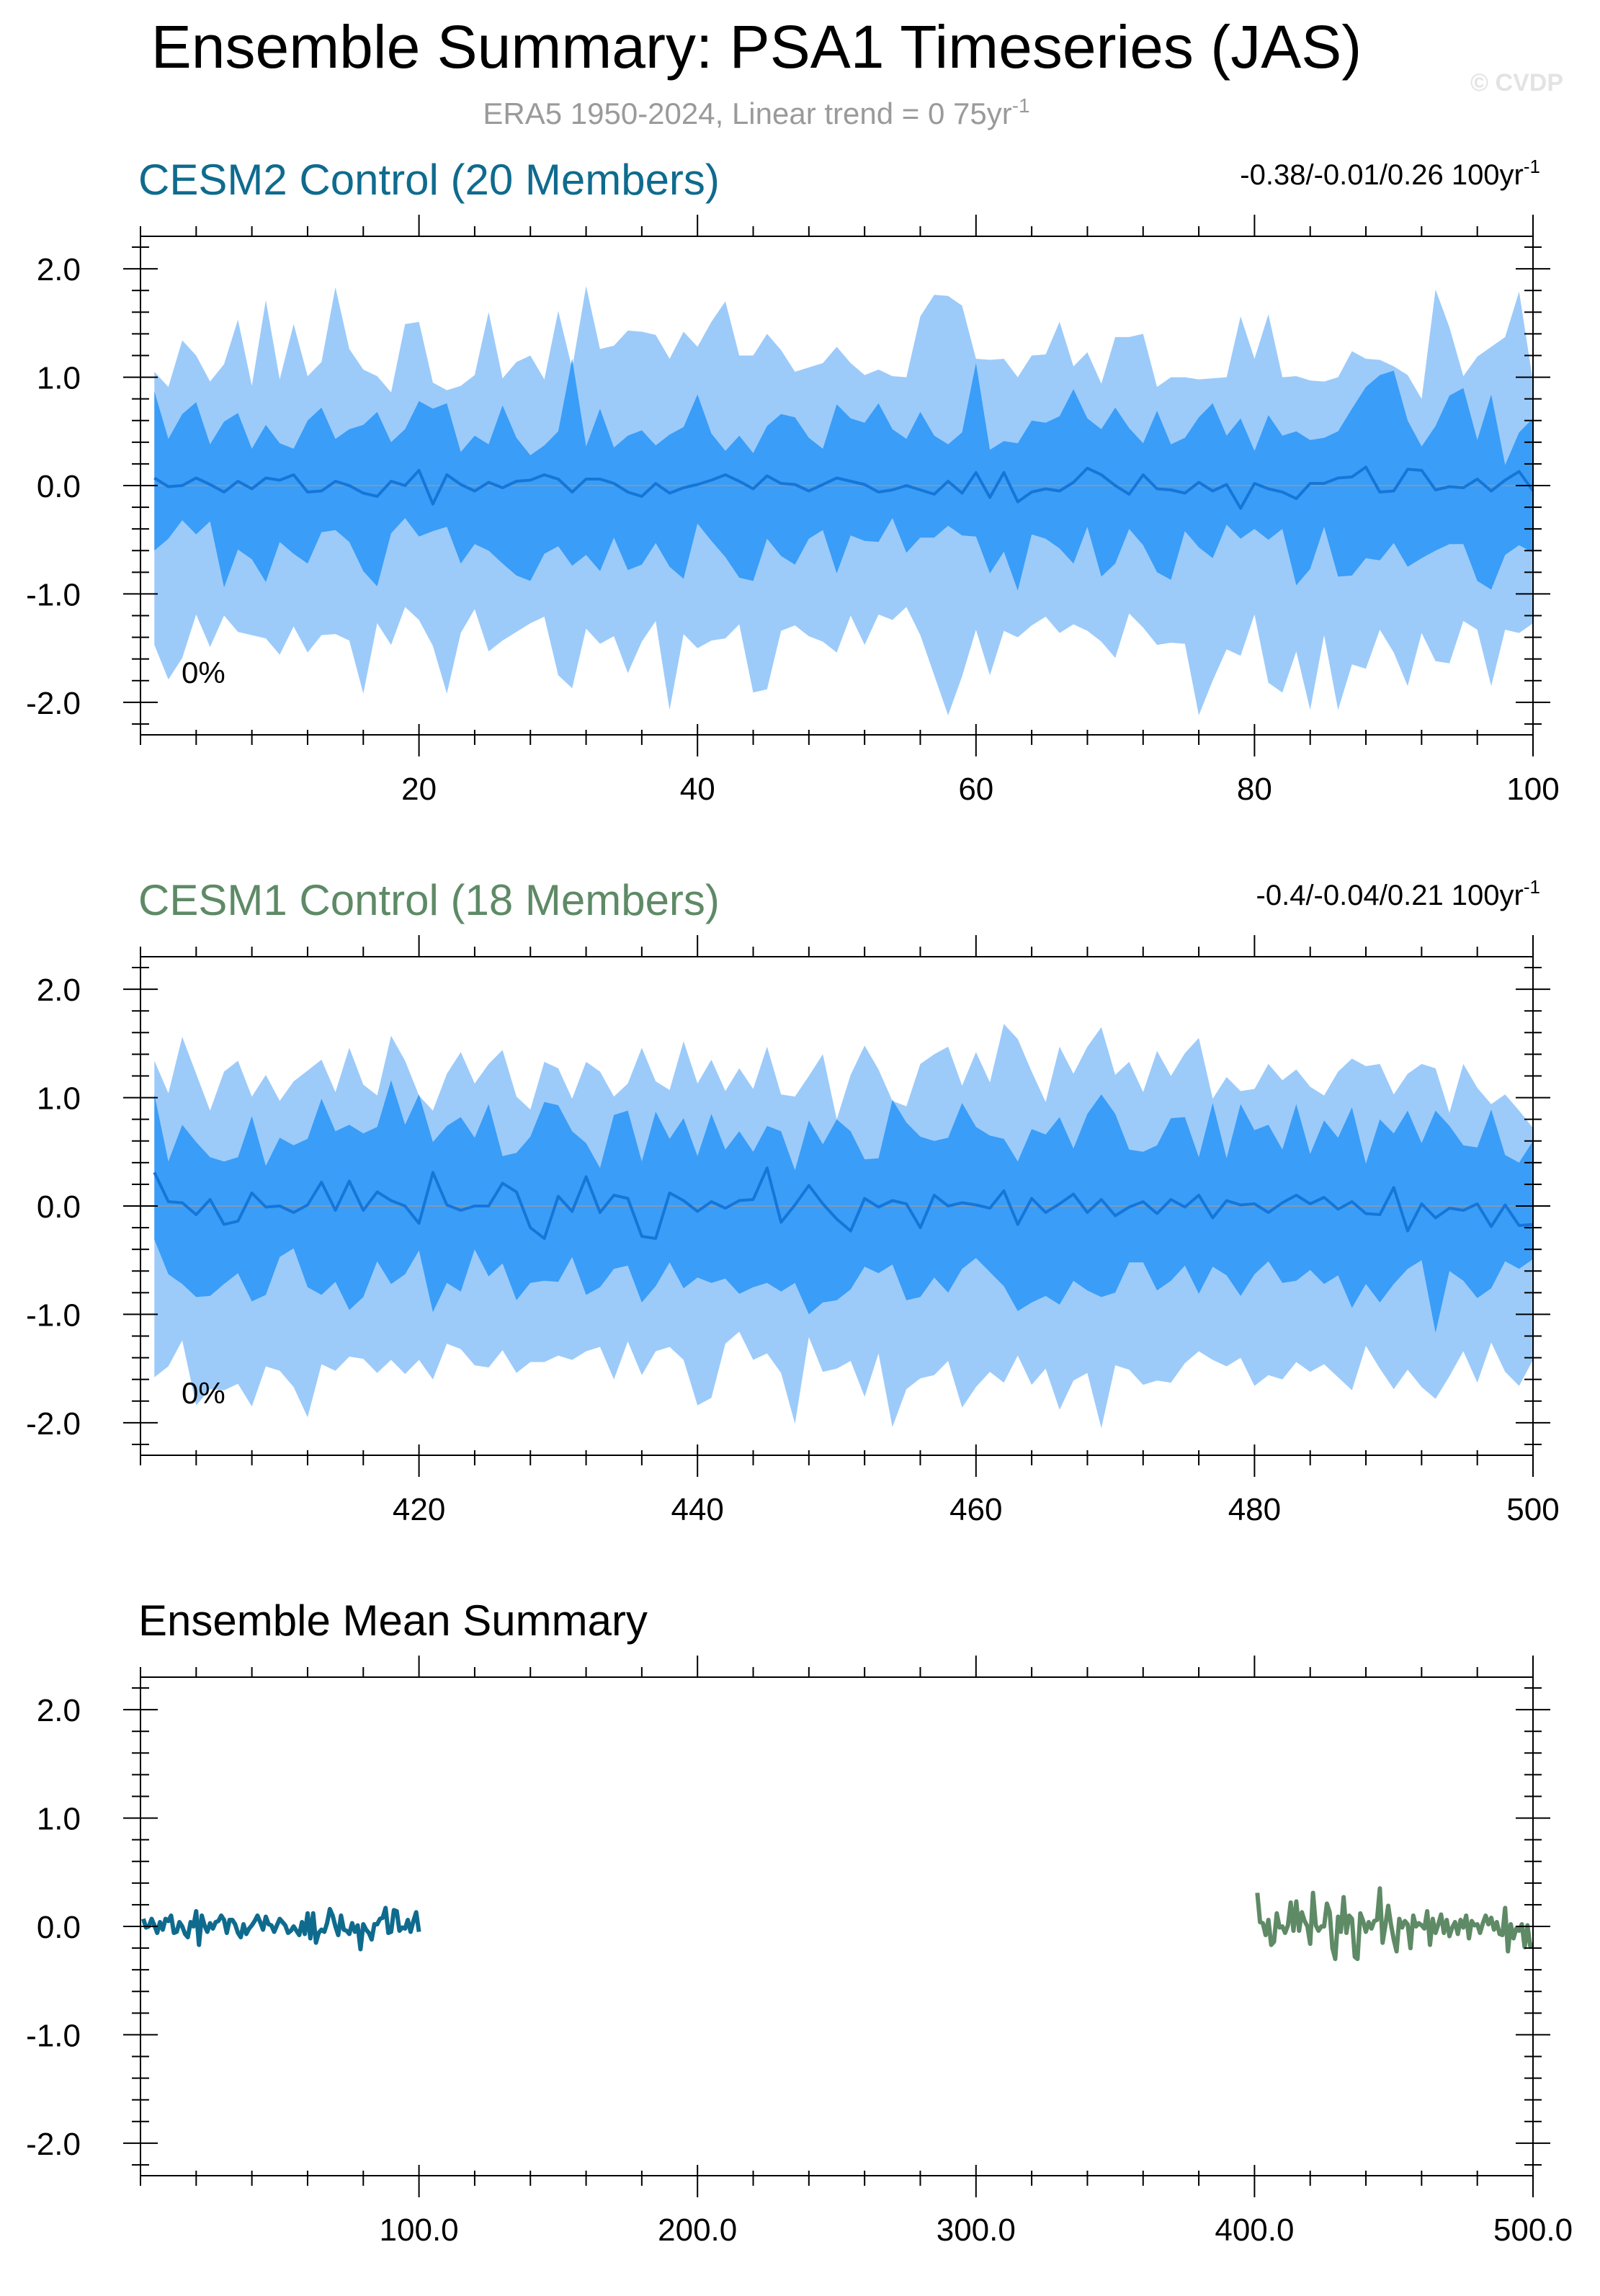  Describe the element at coordinates (419, 789) in the screenshot. I see `x-tick-label: 20` at that location.